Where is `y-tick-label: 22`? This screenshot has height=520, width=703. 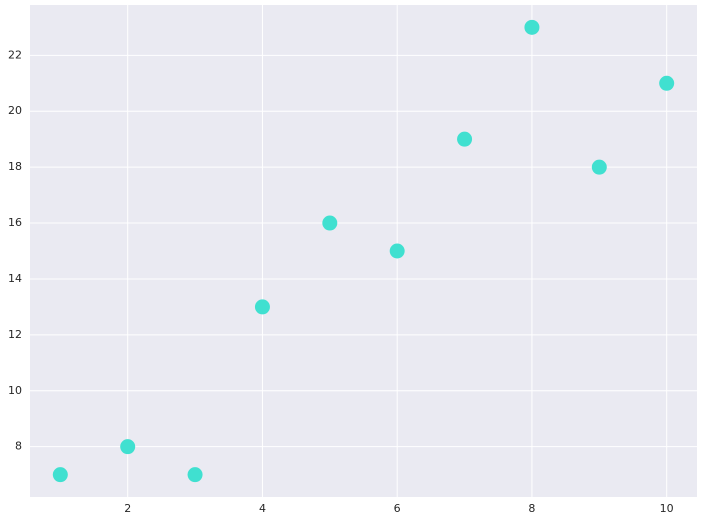
y-tick-label: 22 is located at coordinates (15, 54).